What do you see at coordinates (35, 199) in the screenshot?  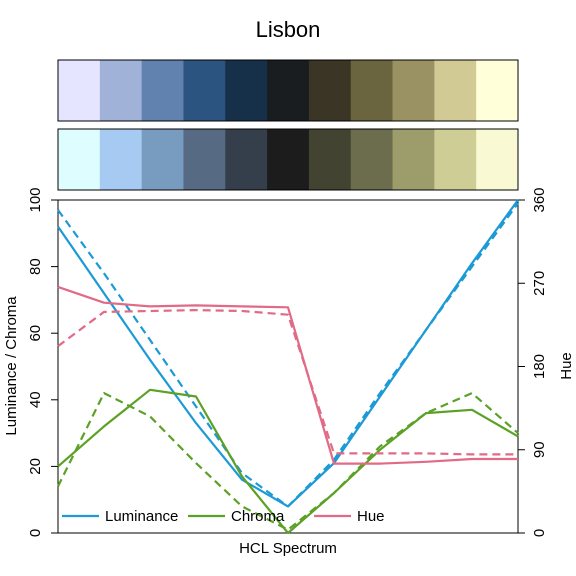 I see `left-tick-label: 100` at bounding box center [35, 199].